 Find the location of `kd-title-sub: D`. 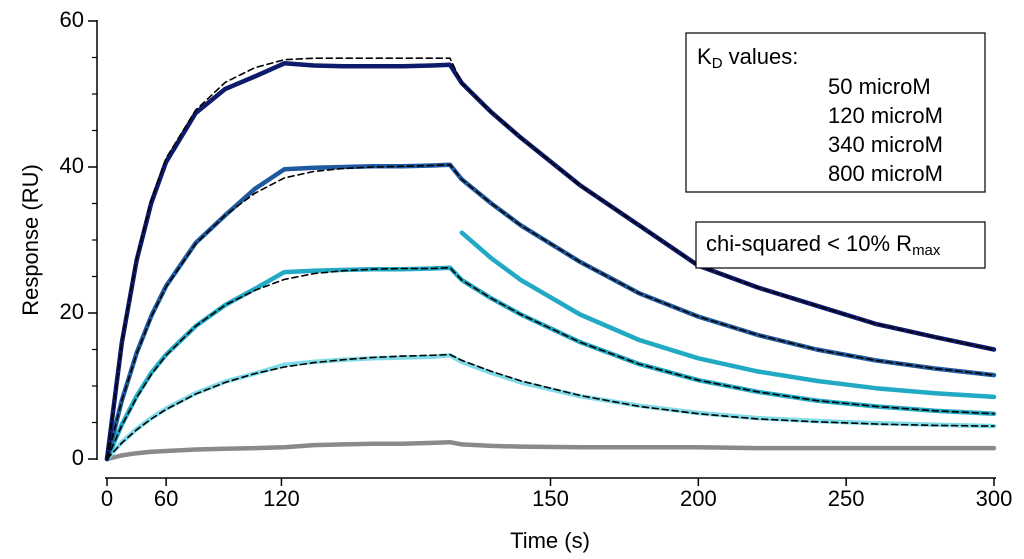

kd-title-sub: D is located at coordinates (717, 63).